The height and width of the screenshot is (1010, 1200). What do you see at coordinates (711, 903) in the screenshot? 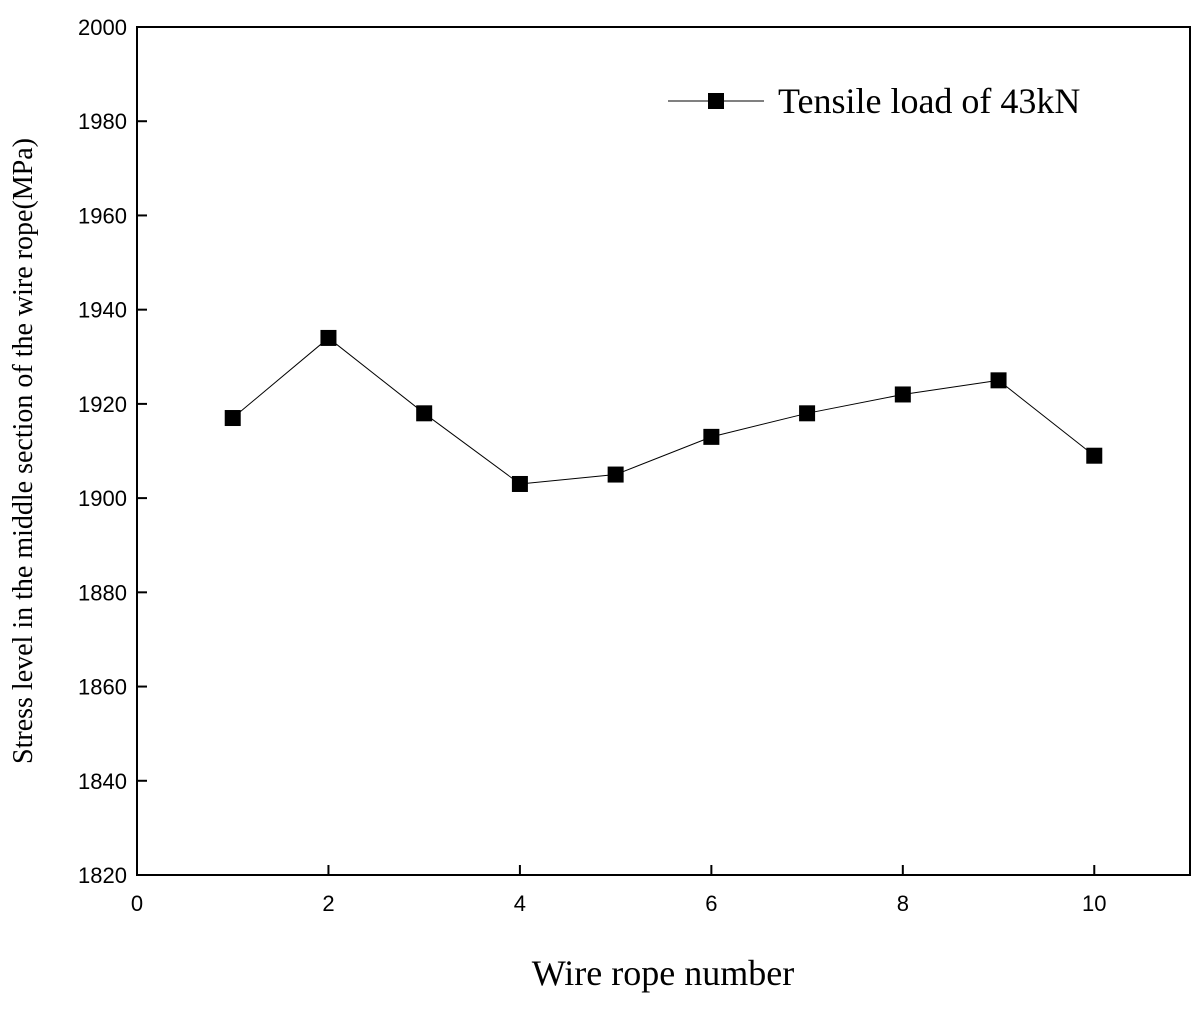
I see `x-tick-label: 6` at bounding box center [711, 903].